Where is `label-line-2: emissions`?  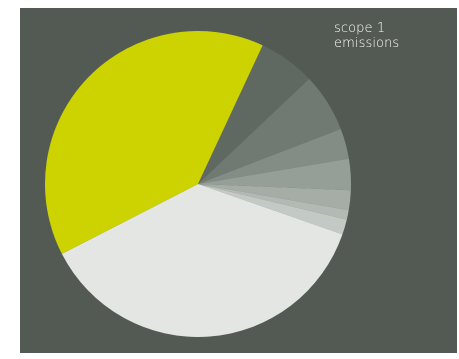 label-line-2: emissions is located at coordinates (367, 43).